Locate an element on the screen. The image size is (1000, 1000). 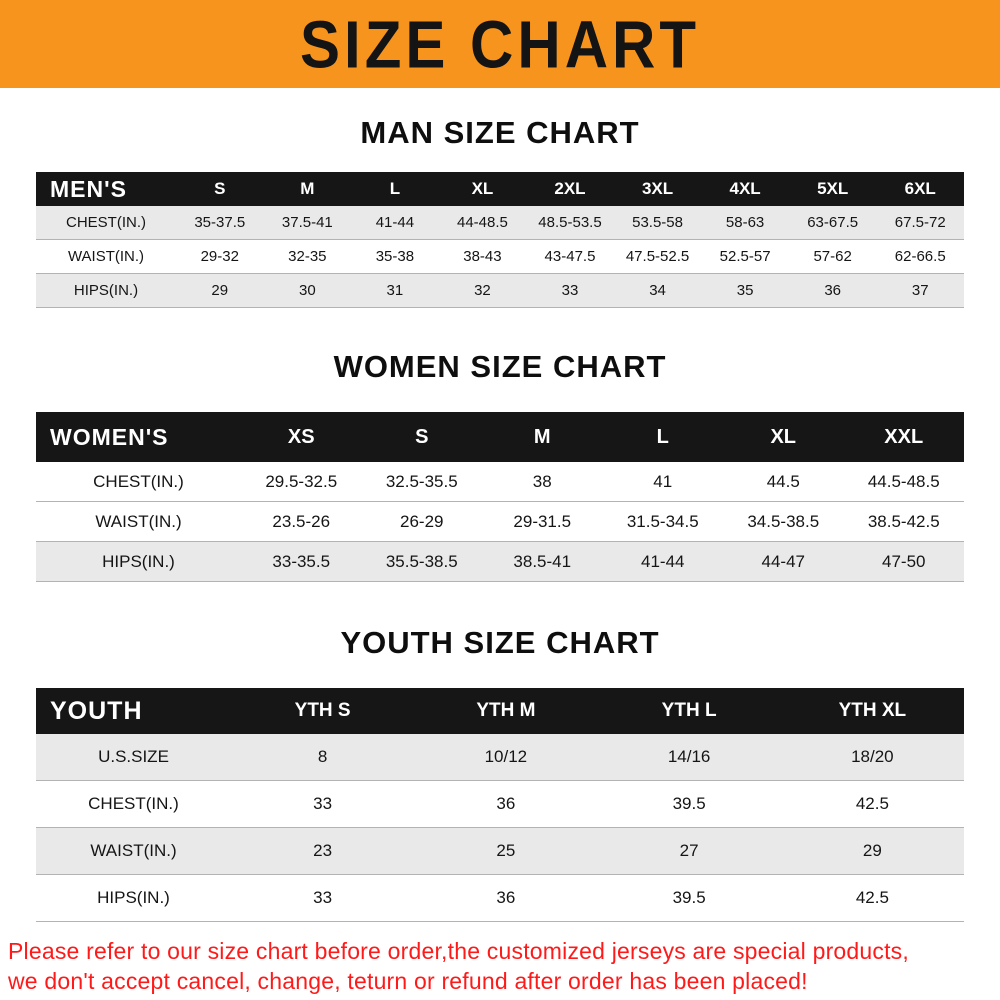
data-cell: 25 is located at coordinates (506, 851).